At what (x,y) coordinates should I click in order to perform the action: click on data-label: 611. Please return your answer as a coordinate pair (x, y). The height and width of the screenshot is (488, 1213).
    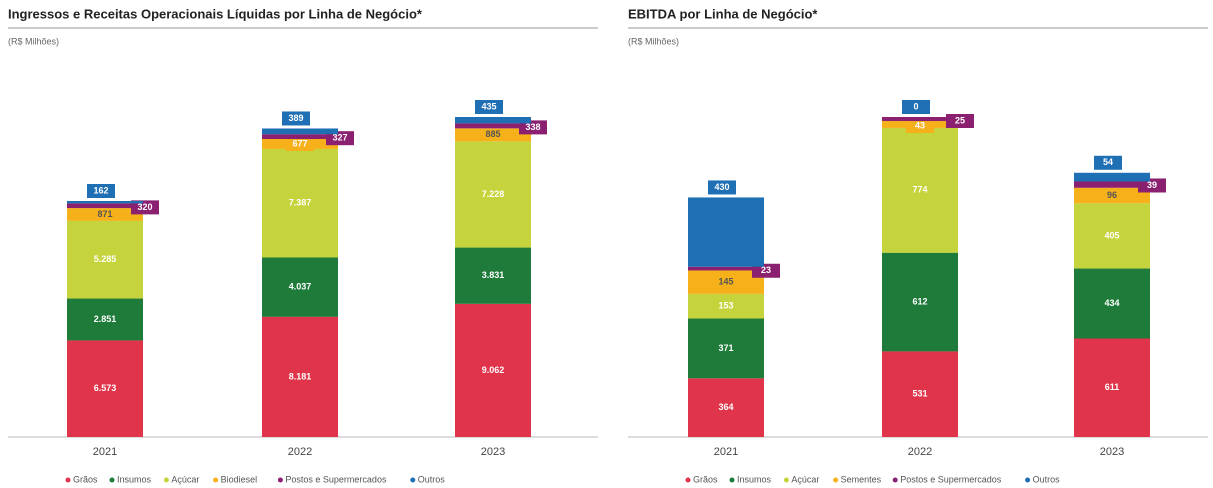
    Looking at the image, I should click on (1112, 387).